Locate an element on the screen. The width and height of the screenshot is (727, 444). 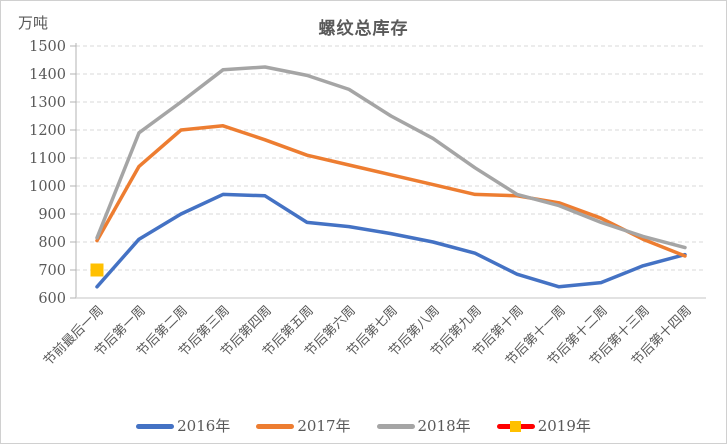
legend-item-2019年: 2019年 is located at coordinates (543, 426).